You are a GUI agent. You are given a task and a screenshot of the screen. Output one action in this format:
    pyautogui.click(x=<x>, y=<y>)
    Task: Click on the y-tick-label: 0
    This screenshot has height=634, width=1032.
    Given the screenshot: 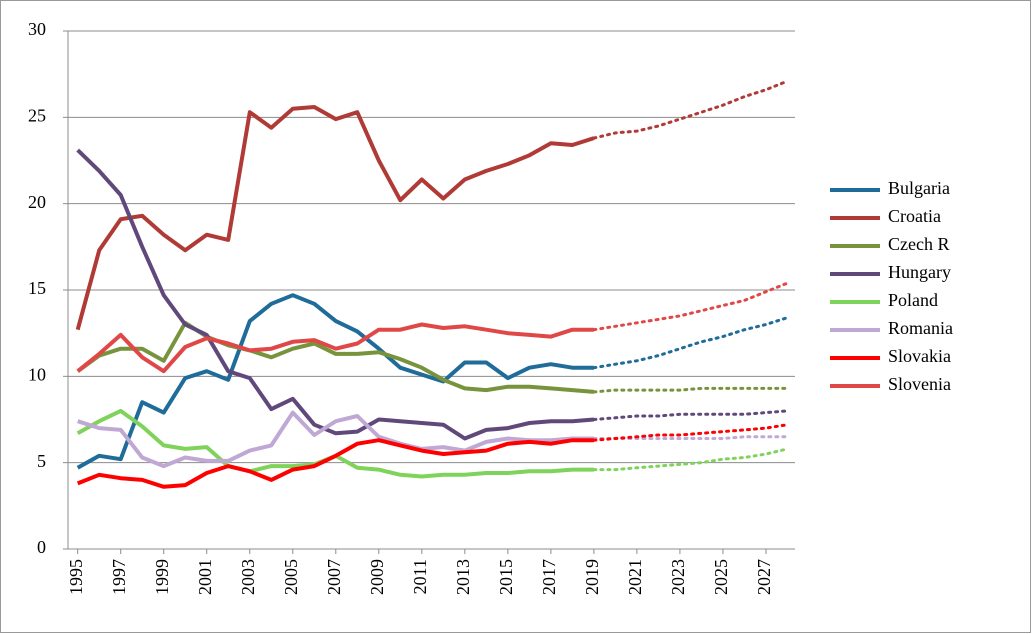 What is the action you would take?
    pyautogui.click(x=41, y=547)
    